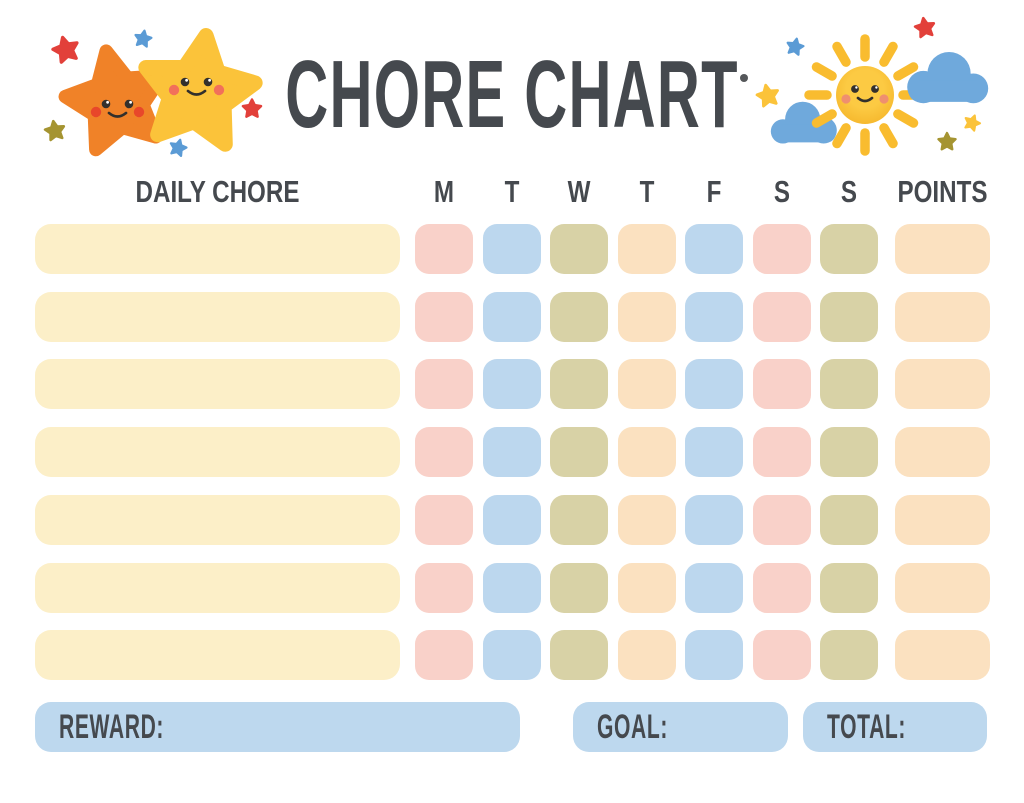 This screenshot has width=1024, height=803. Describe the element at coordinates (849, 191) in the screenshot. I see `day-header-7: S` at that location.